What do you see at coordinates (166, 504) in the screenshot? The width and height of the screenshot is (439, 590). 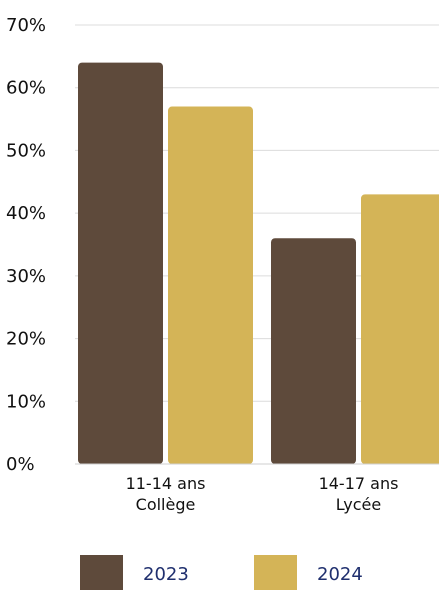 I see `x-tick-label: Collège` at bounding box center [166, 504].